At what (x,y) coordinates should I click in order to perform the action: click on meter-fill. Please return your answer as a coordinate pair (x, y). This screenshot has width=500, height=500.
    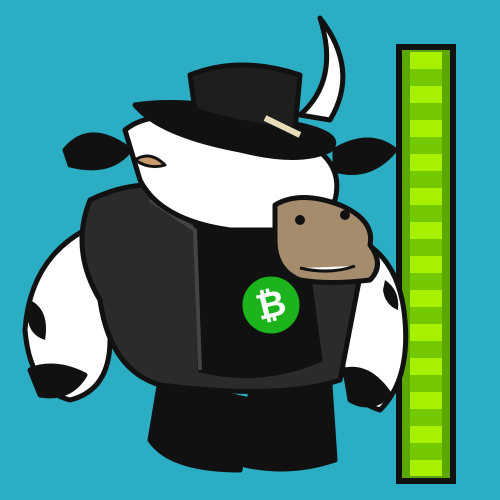
    Looking at the image, I should click on (426, 264).